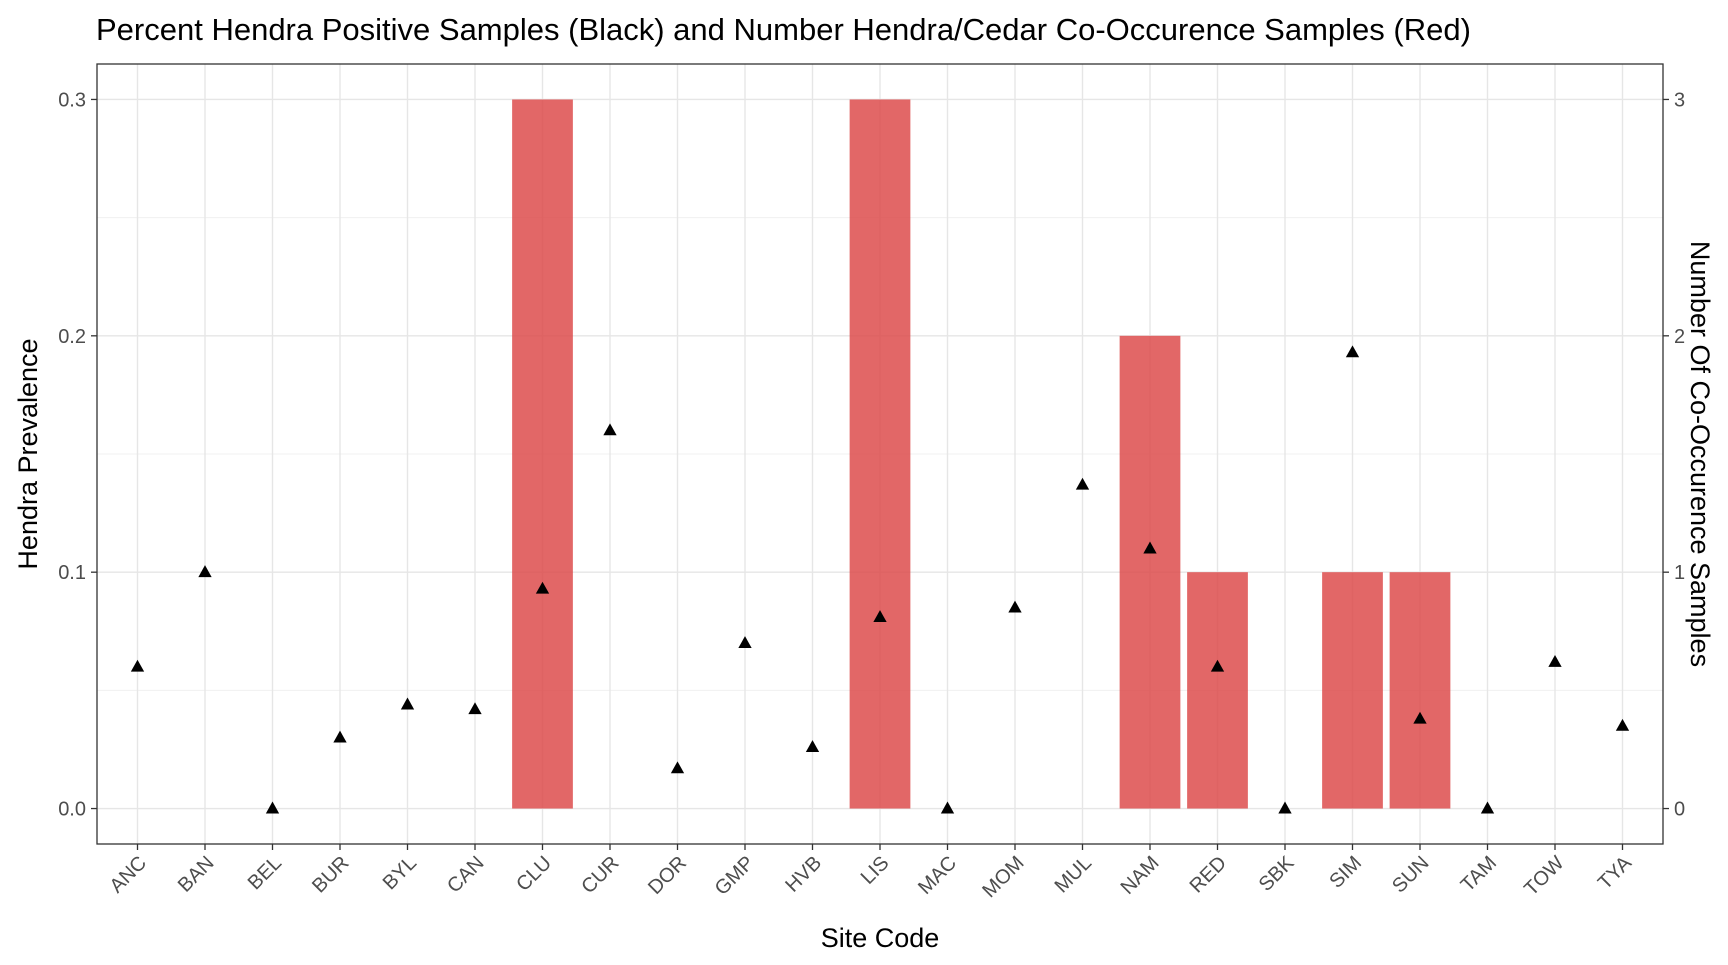 The width and height of the screenshot is (1728, 965). What do you see at coordinates (1352, 351) in the screenshot?
I see `point-sim` at bounding box center [1352, 351].